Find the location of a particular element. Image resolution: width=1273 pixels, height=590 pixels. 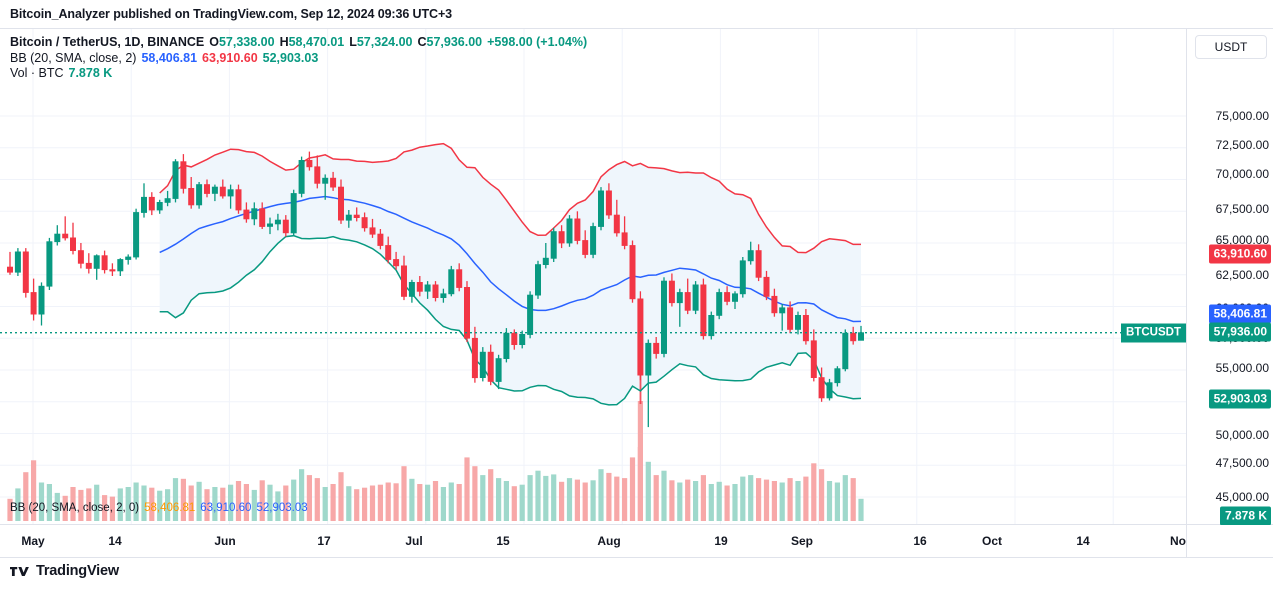

price-axis-tick: 50,000.00 is located at coordinates (1242, 435).